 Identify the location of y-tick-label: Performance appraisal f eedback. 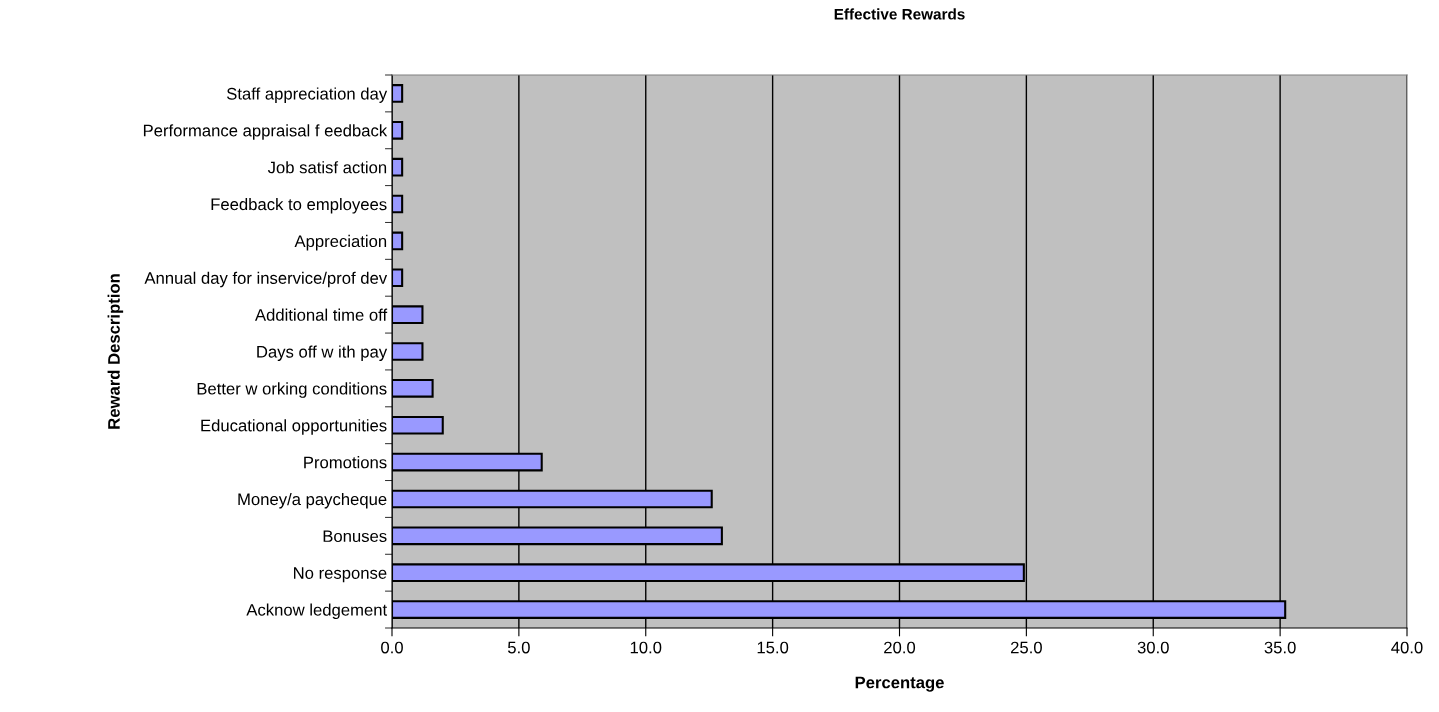
(265, 132).